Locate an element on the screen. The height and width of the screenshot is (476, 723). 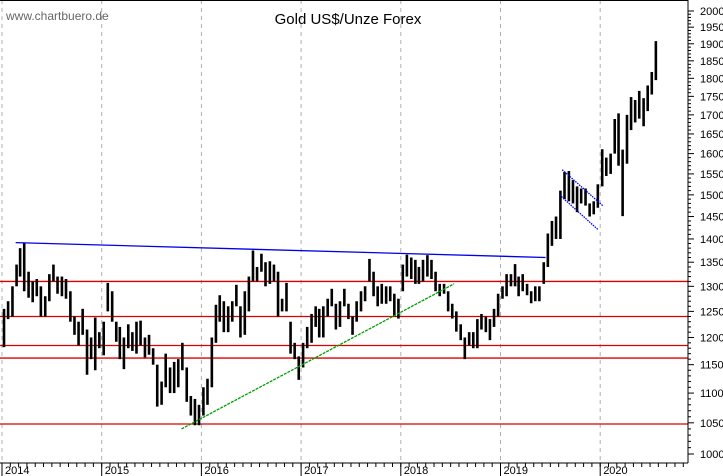
y-tick-label: 1800 is located at coordinates (711, 79).